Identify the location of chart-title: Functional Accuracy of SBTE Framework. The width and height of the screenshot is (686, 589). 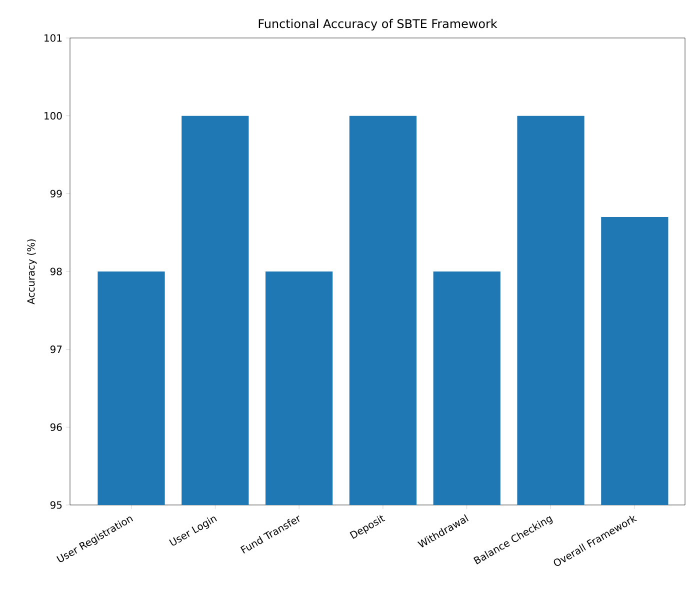
(378, 24).